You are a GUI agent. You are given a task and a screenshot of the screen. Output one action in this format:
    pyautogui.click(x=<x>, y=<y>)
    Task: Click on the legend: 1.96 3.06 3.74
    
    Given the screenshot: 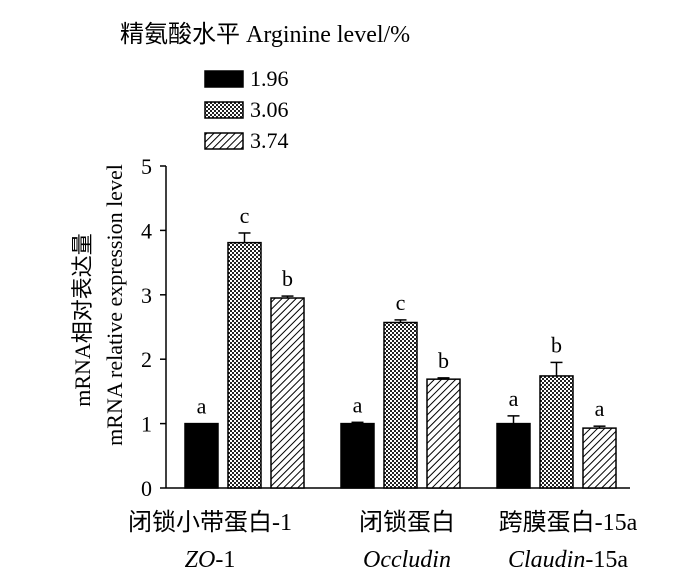 What is the action you would take?
    pyautogui.click(x=246, y=109)
    